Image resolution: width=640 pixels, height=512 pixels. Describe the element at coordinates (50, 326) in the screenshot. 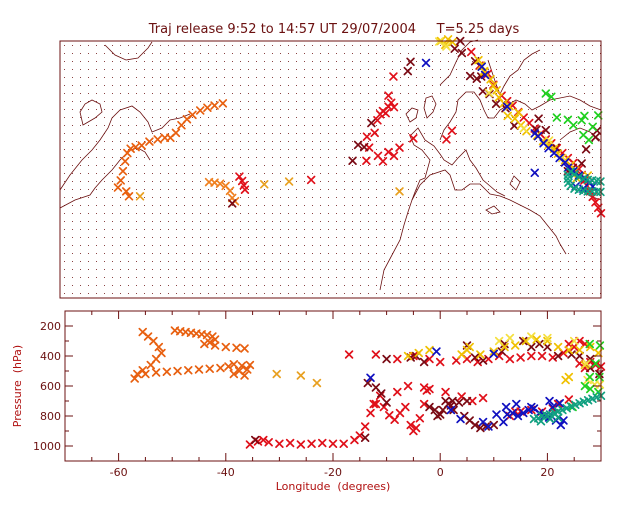

I see `y-tick-label-0: 200` at that location.